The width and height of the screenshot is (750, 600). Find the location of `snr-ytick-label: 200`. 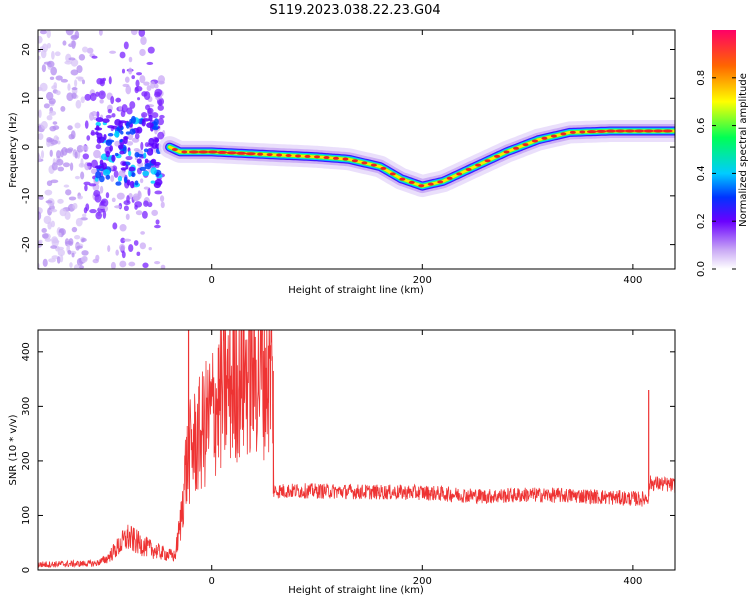

snr-ytick-label: 200 is located at coordinates (26, 460).